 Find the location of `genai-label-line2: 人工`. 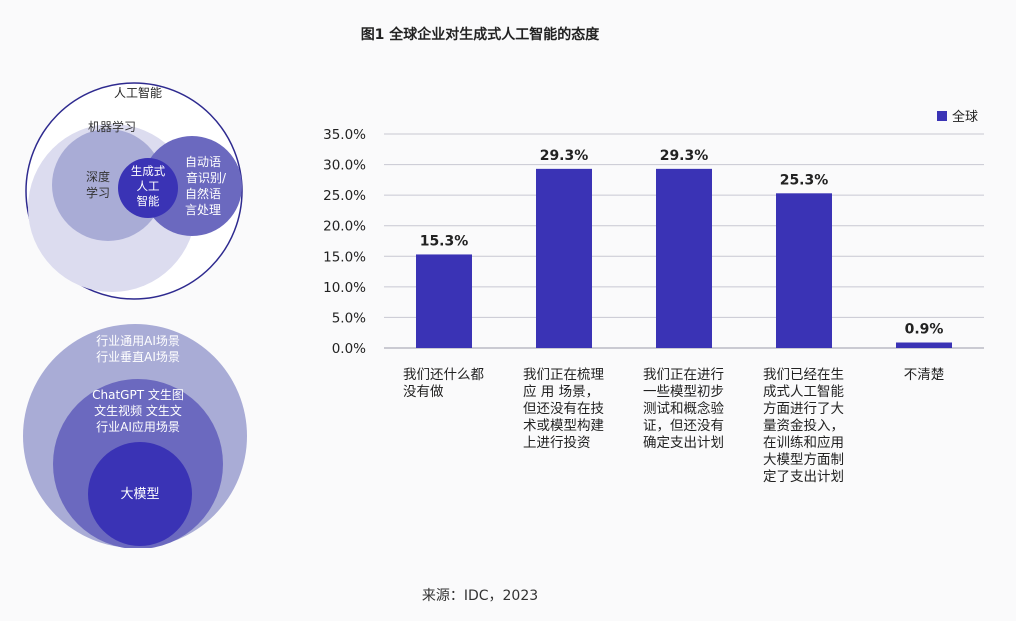

genai-label-line2: 人工 is located at coordinates (148, 186).